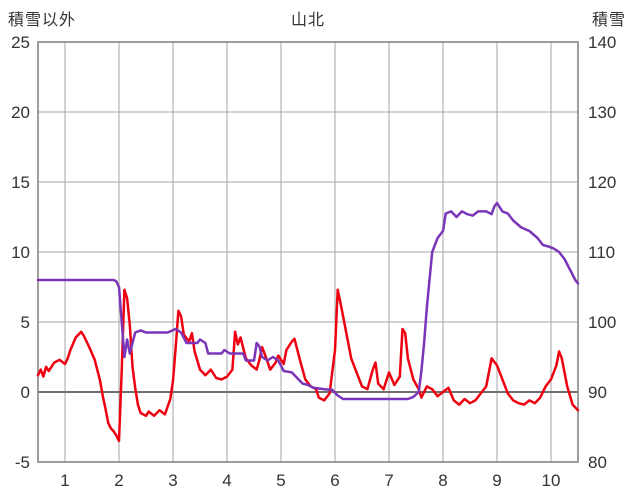  Describe the element at coordinates (597, 392) in the screenshot. I see `right-axis-tick-label: 90` at that location.